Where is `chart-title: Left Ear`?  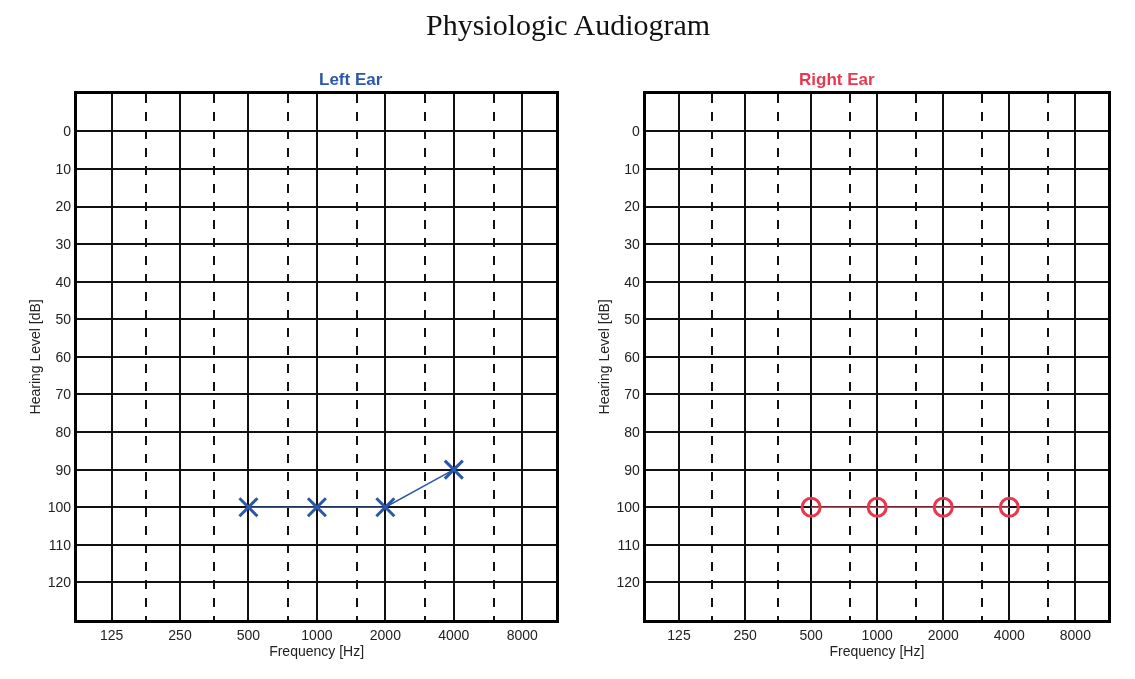
chart-title: Left Ear is located at coordinates (351, 79).